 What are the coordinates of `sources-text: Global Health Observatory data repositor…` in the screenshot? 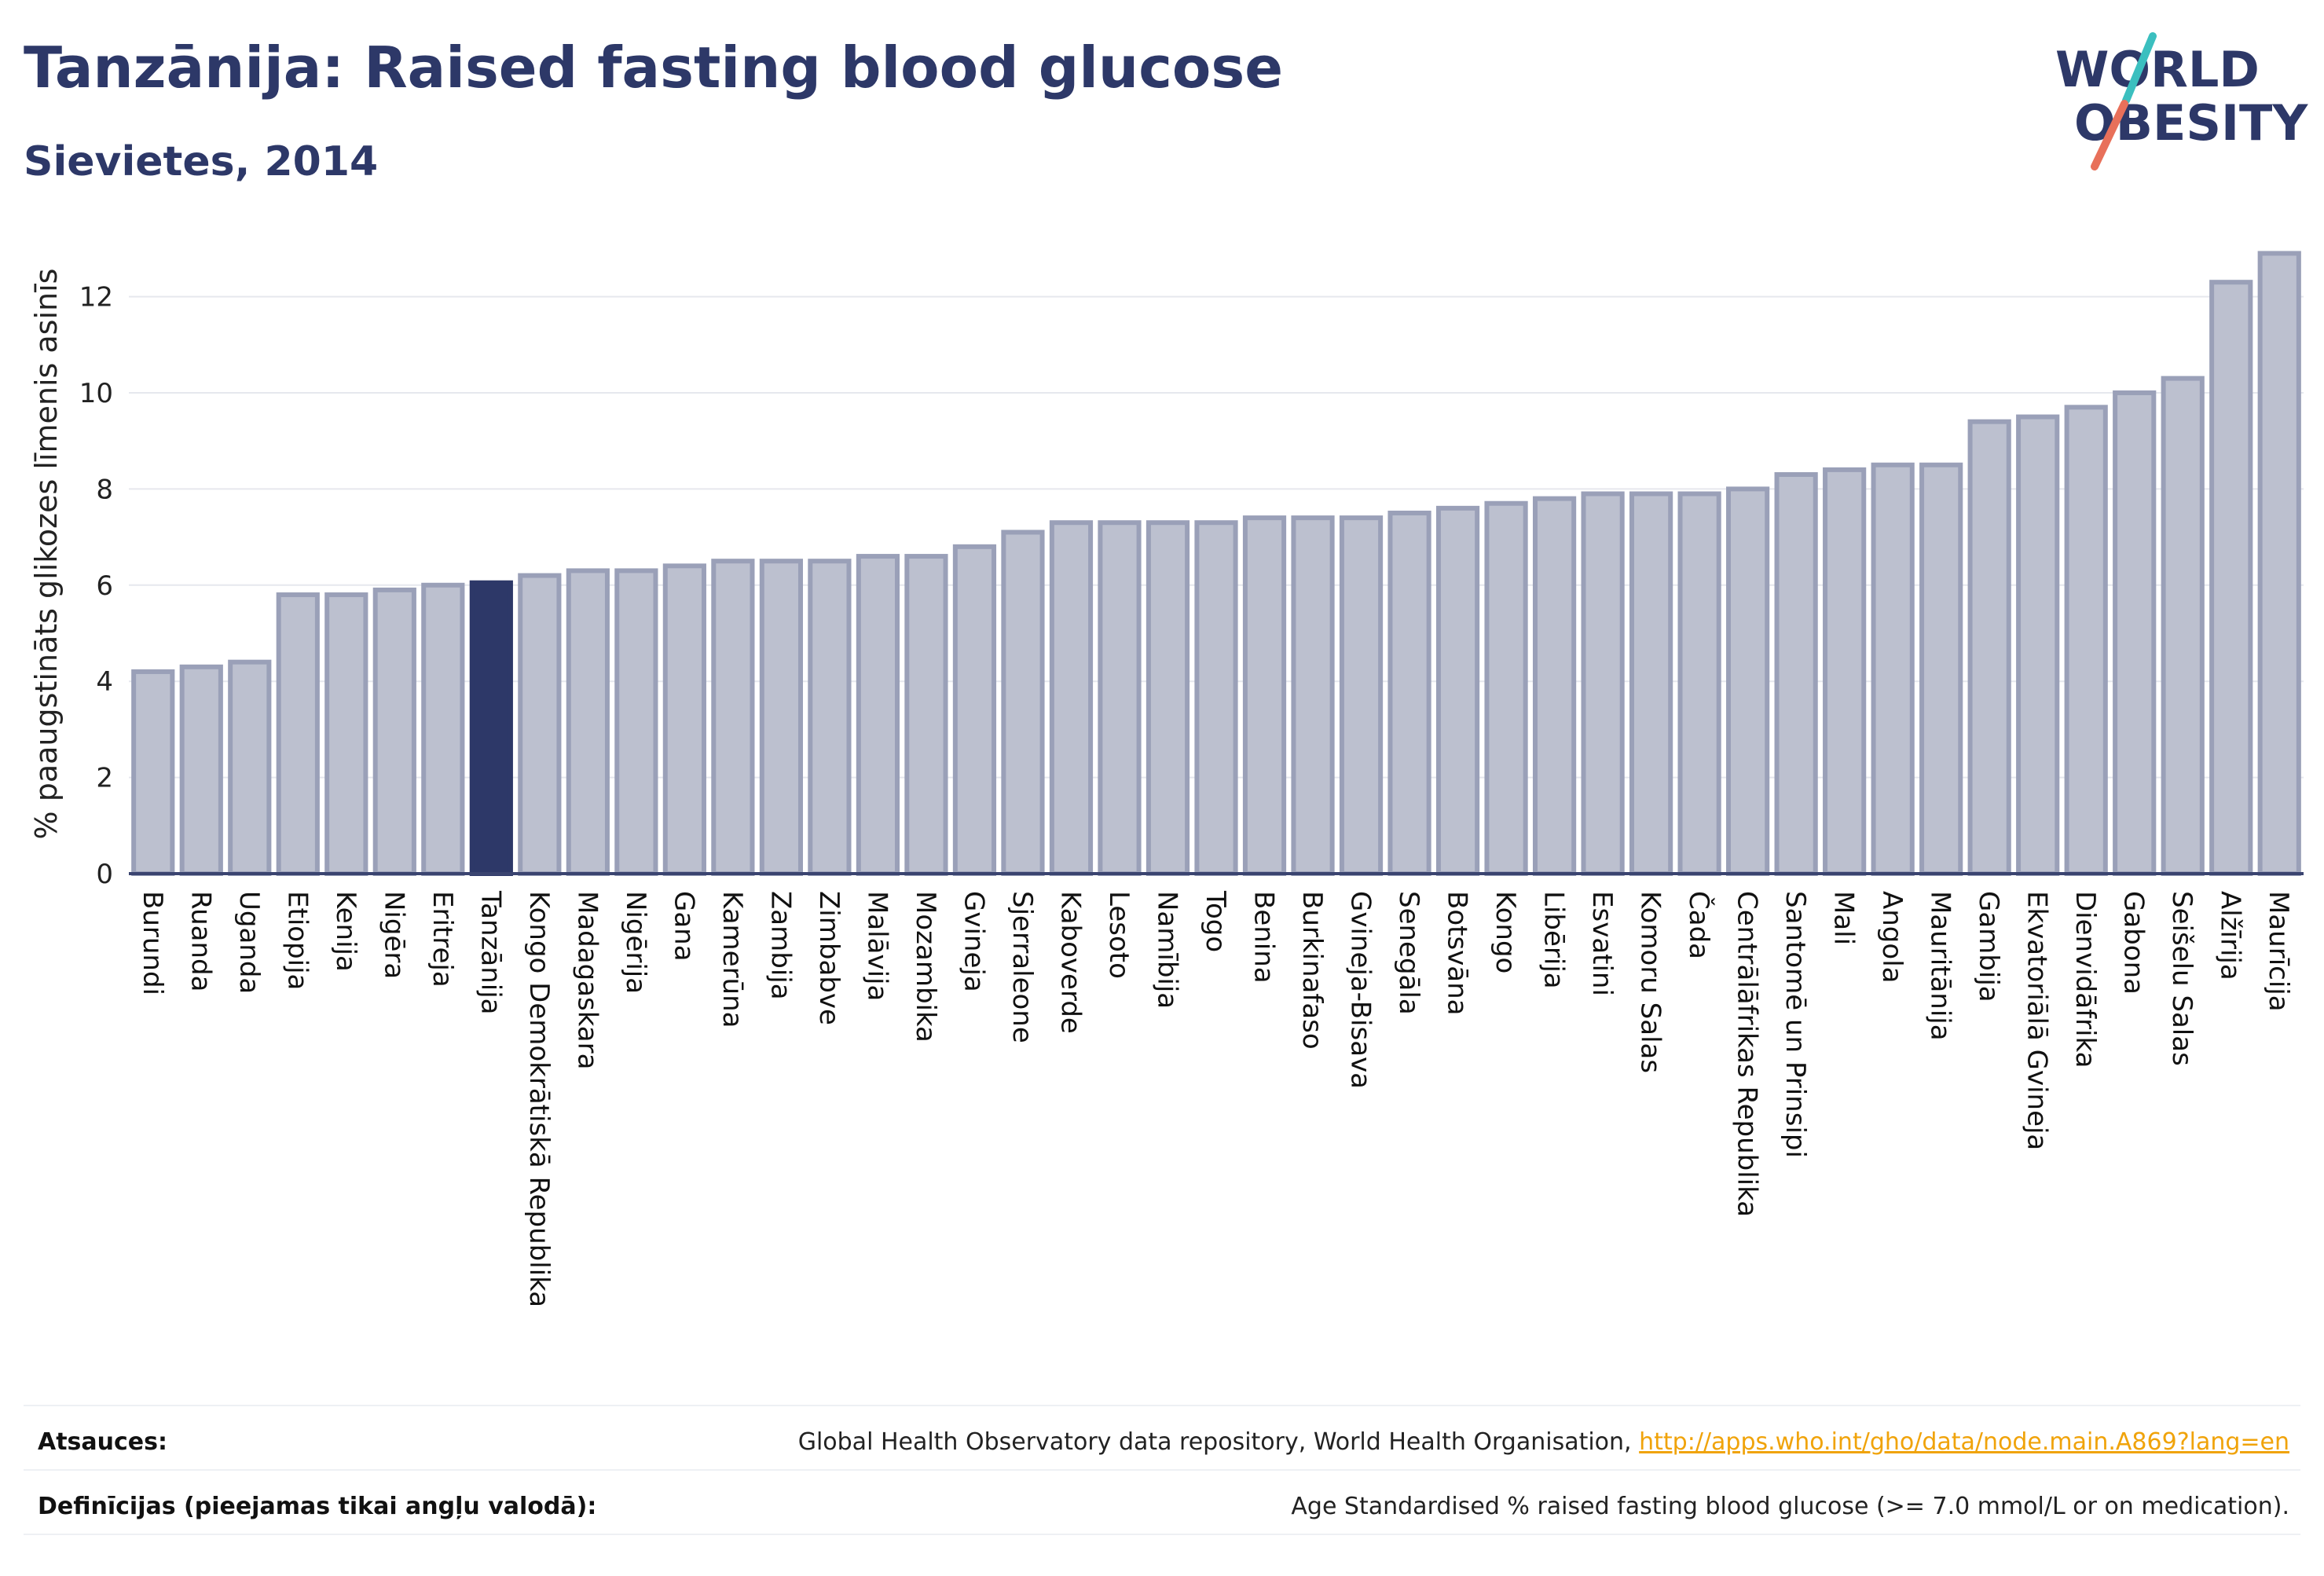 It's located at (1543, 1442).